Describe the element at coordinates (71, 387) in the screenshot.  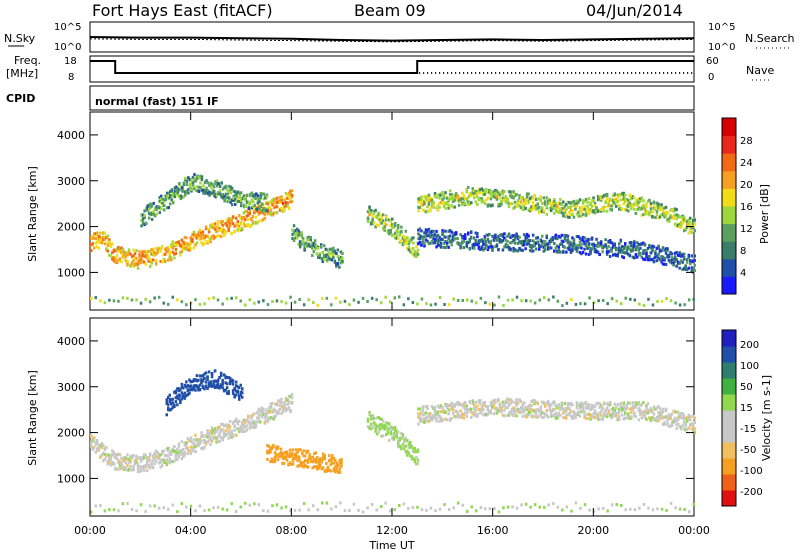
I see `y-tick-label: 3000` at that location.